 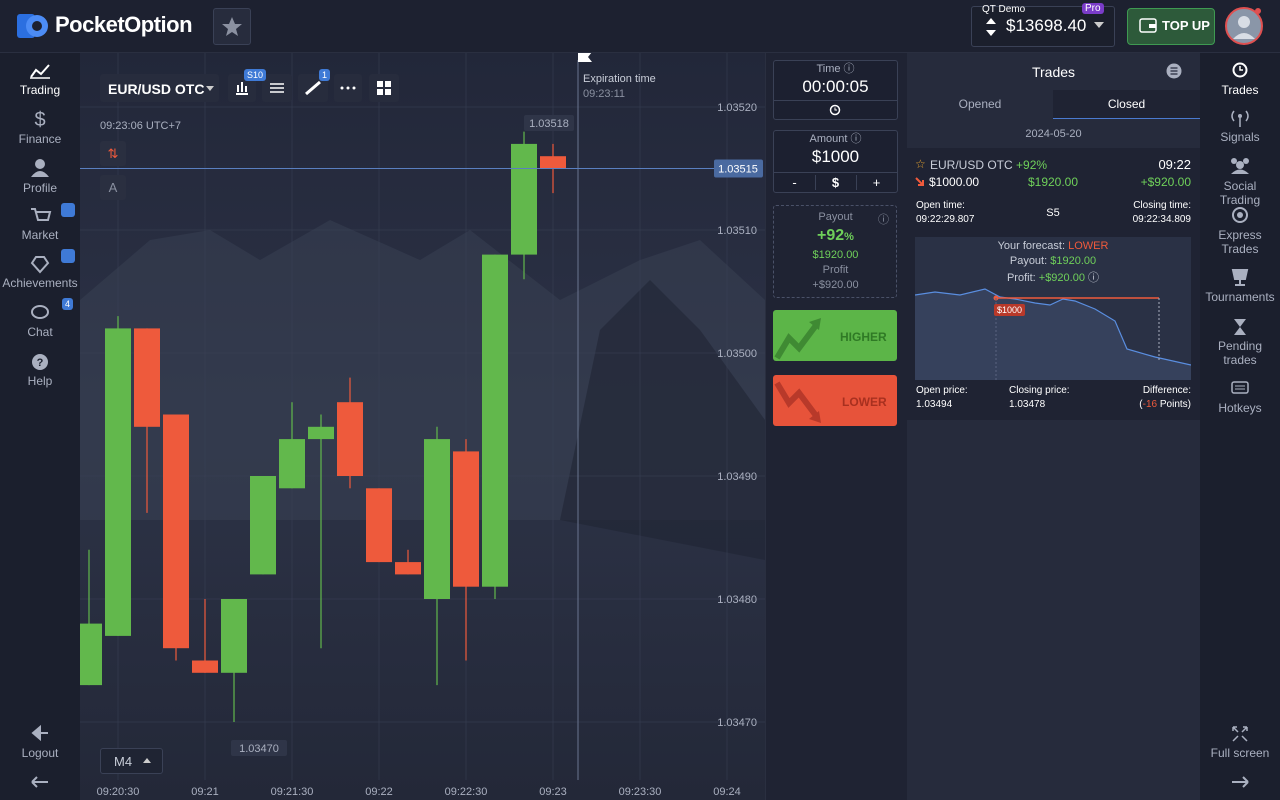 What do you see at coordinates (1031, 246) in the screenshot?
I see `forecast-label: Your forecast:` at bounding box center [1031, 246].